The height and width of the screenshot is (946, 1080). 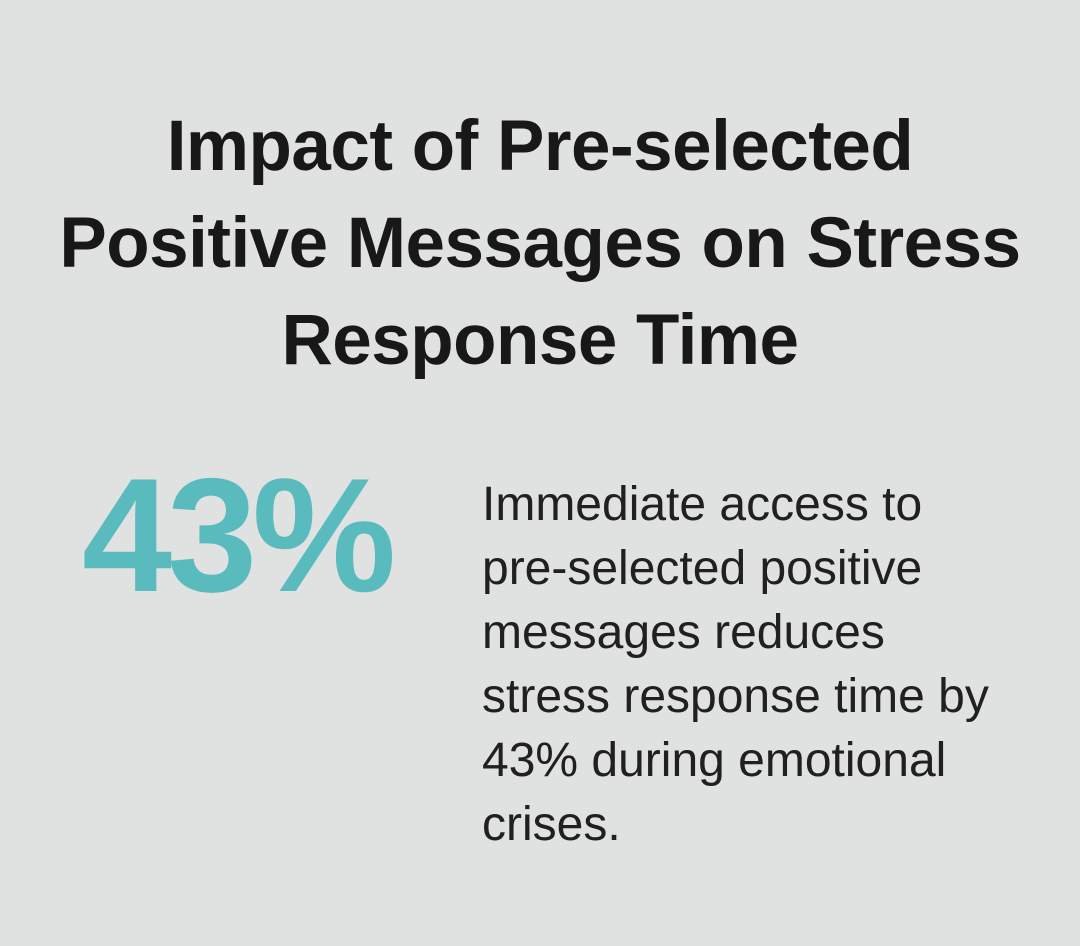 What do you see at coordinates (540, 340) in the screenshot?
I see `slide-title-line-3: Response Time` at bounding box center [540, 340].